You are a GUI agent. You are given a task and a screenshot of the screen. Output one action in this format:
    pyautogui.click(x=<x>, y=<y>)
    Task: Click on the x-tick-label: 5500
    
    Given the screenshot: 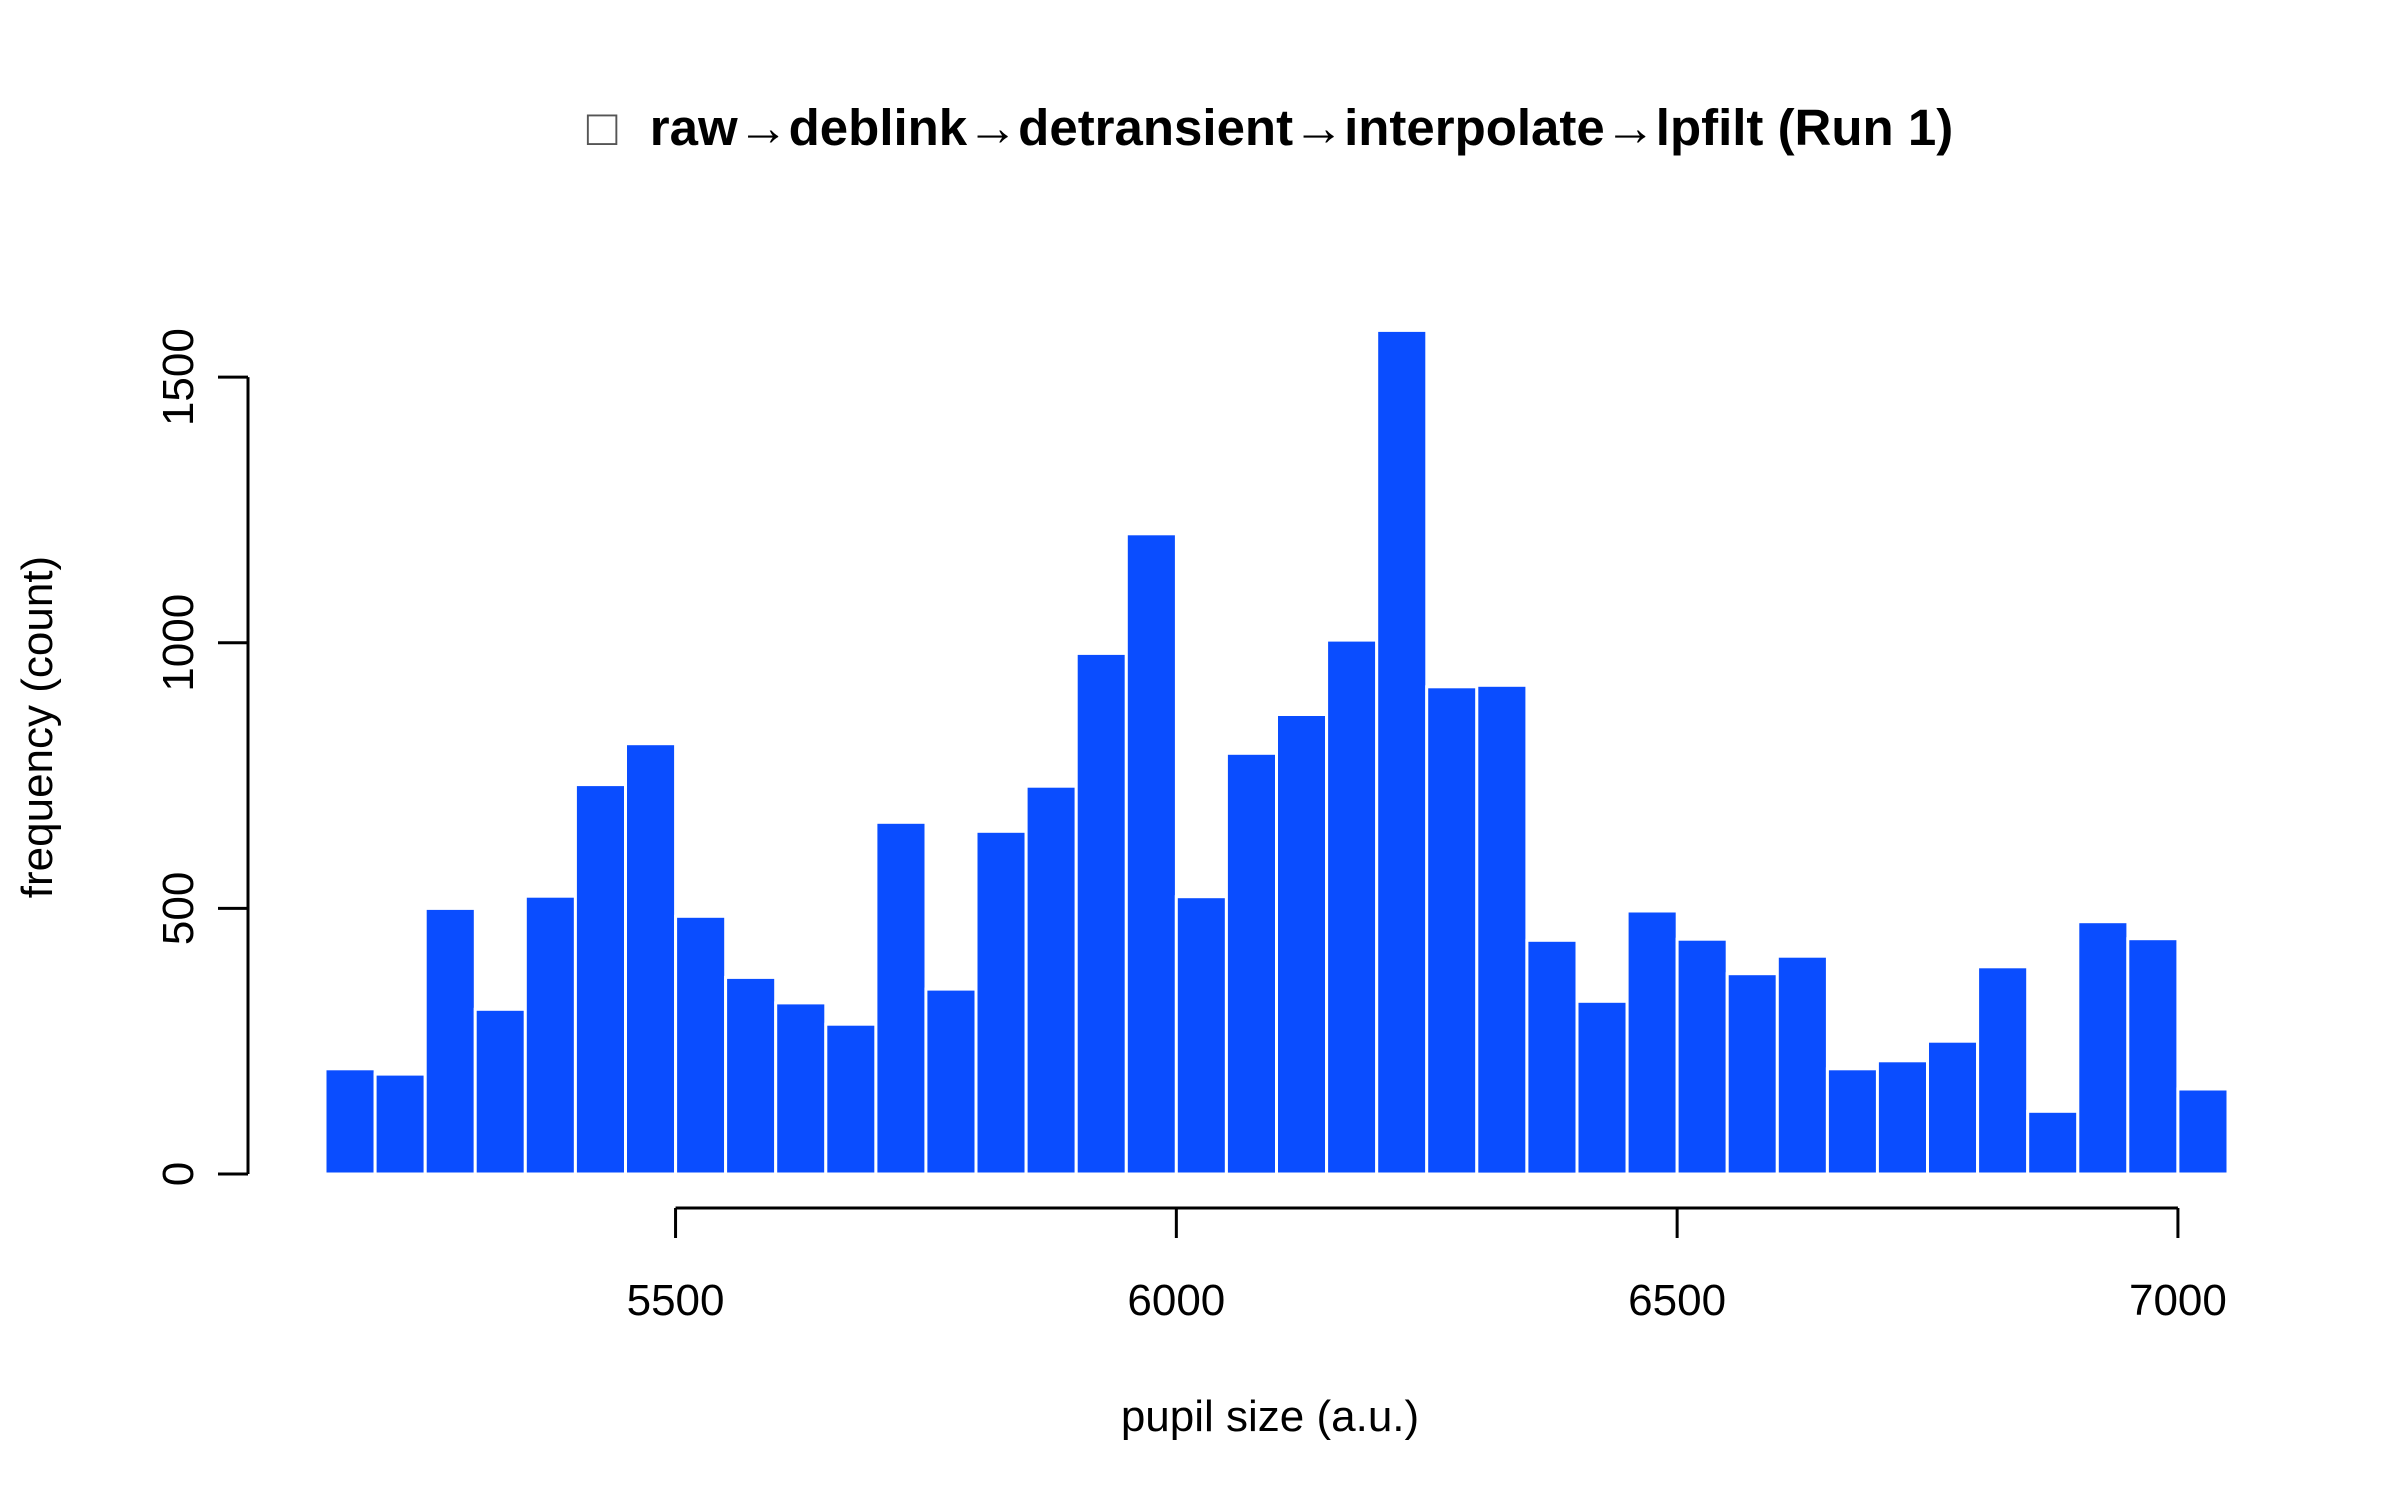 What is the action you would take?
    pyautogui.click(x=676, y=1300)
    